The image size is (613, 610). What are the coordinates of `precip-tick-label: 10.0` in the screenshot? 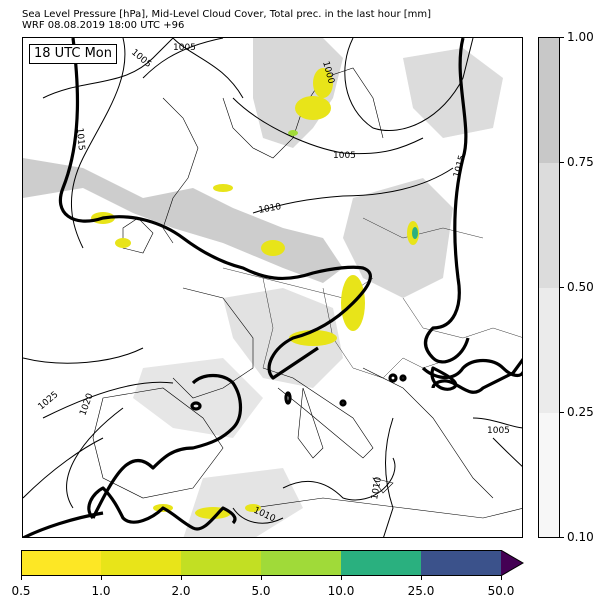 It's located at (341, 591).